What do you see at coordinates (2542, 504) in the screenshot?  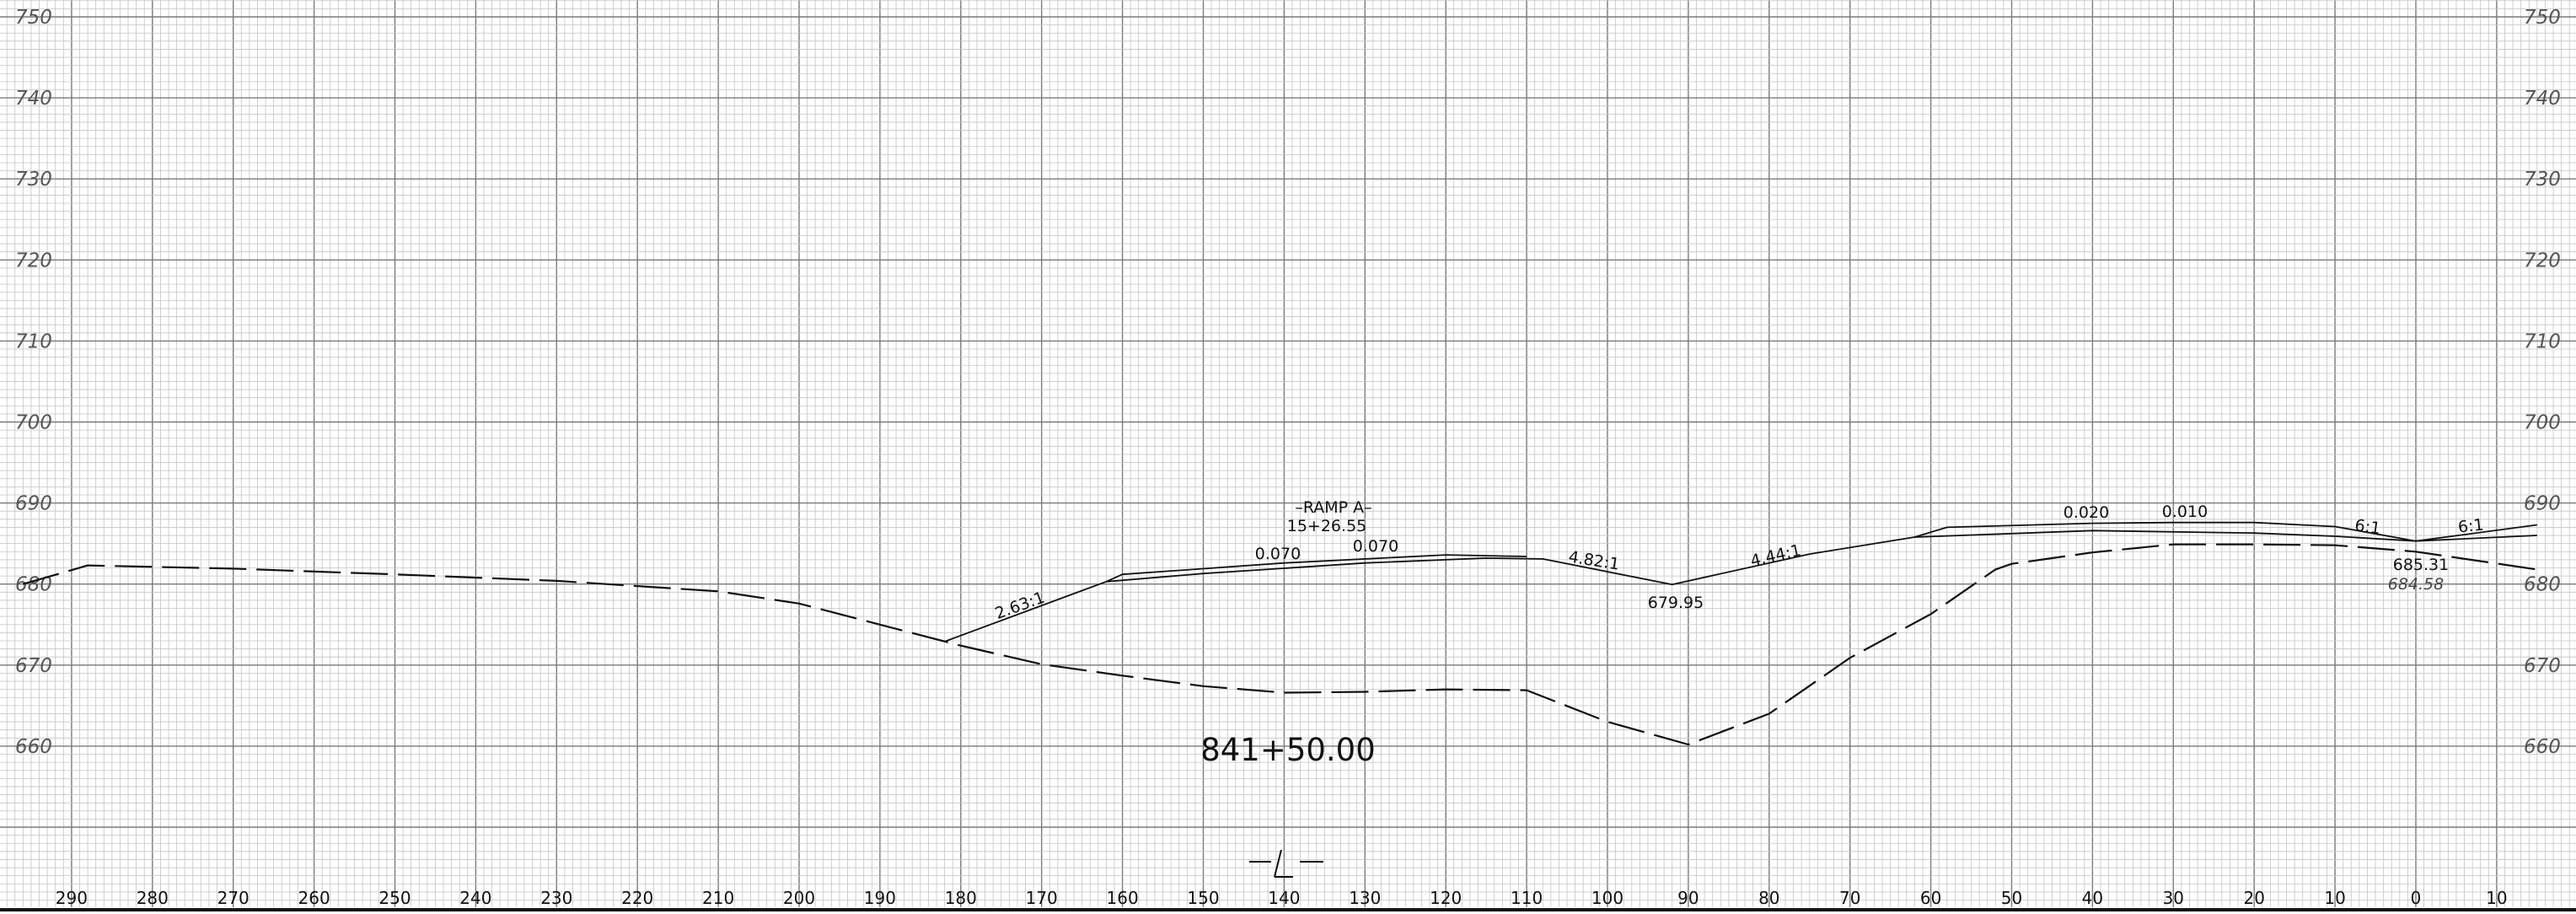 I see `elevation-tick-label-right: 690` at bounding box center [2542, 504].